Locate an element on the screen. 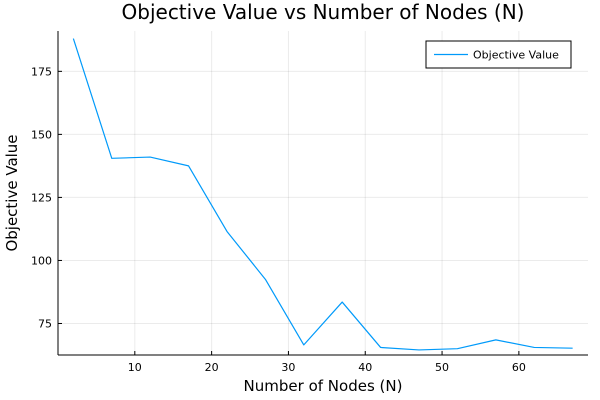 This screenshot has height=400, width=600. x-tick-label: 20 is located at coordinates (212, 367).